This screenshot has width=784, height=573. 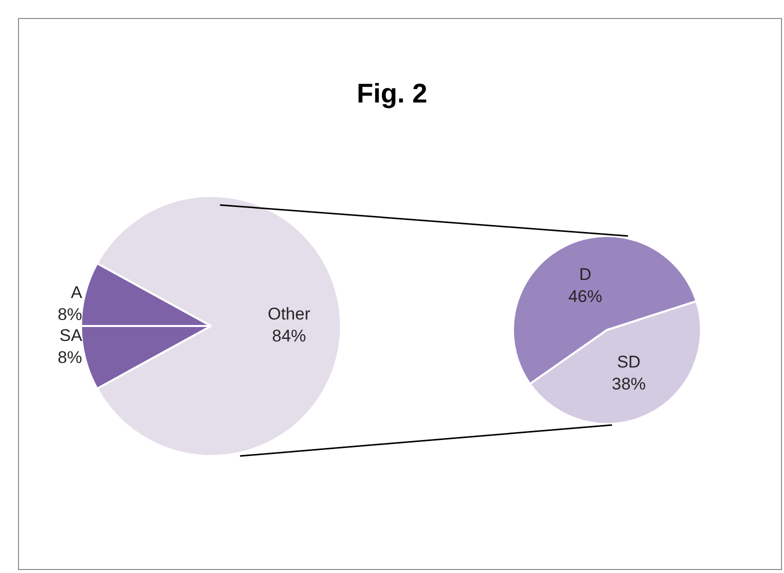 What do you see at coordinates (585, 274) in the screenshot?
I see `slice-label: D` at bounding box center [585, 274].